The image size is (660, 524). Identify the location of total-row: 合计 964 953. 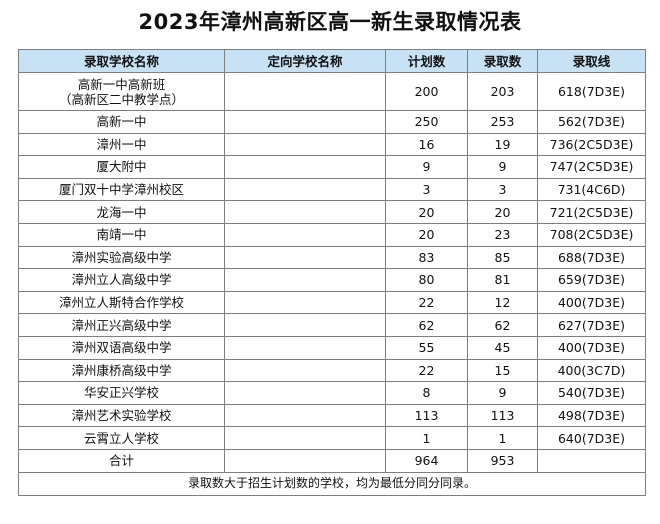
(332, 460).